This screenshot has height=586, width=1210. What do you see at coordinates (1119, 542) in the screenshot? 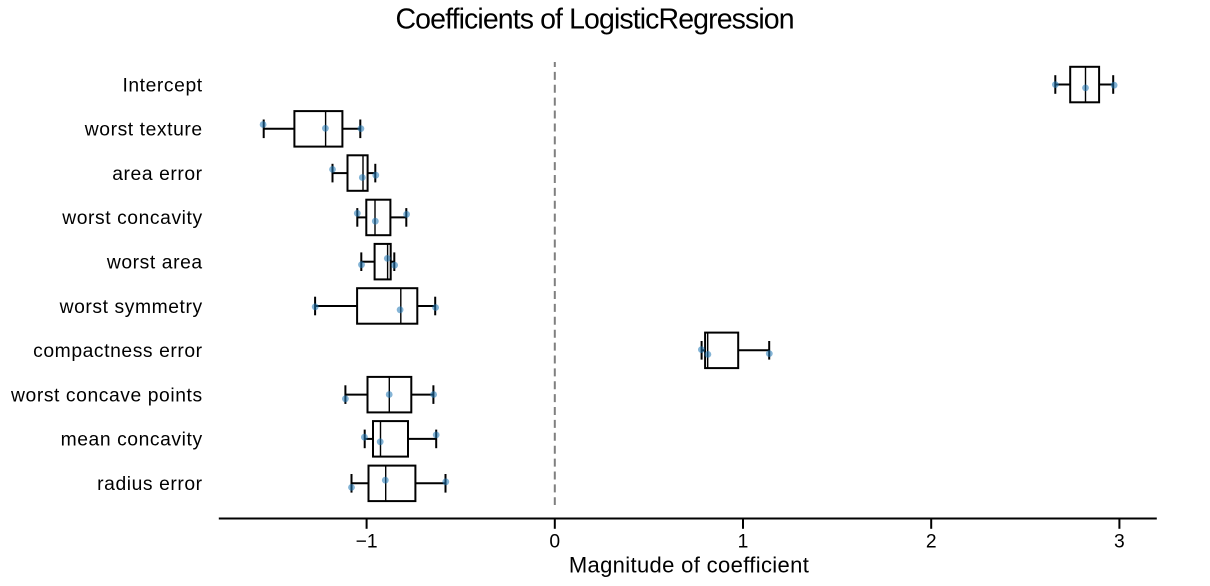
I see `svg-text: 3` at bounding box center [1119, 542].